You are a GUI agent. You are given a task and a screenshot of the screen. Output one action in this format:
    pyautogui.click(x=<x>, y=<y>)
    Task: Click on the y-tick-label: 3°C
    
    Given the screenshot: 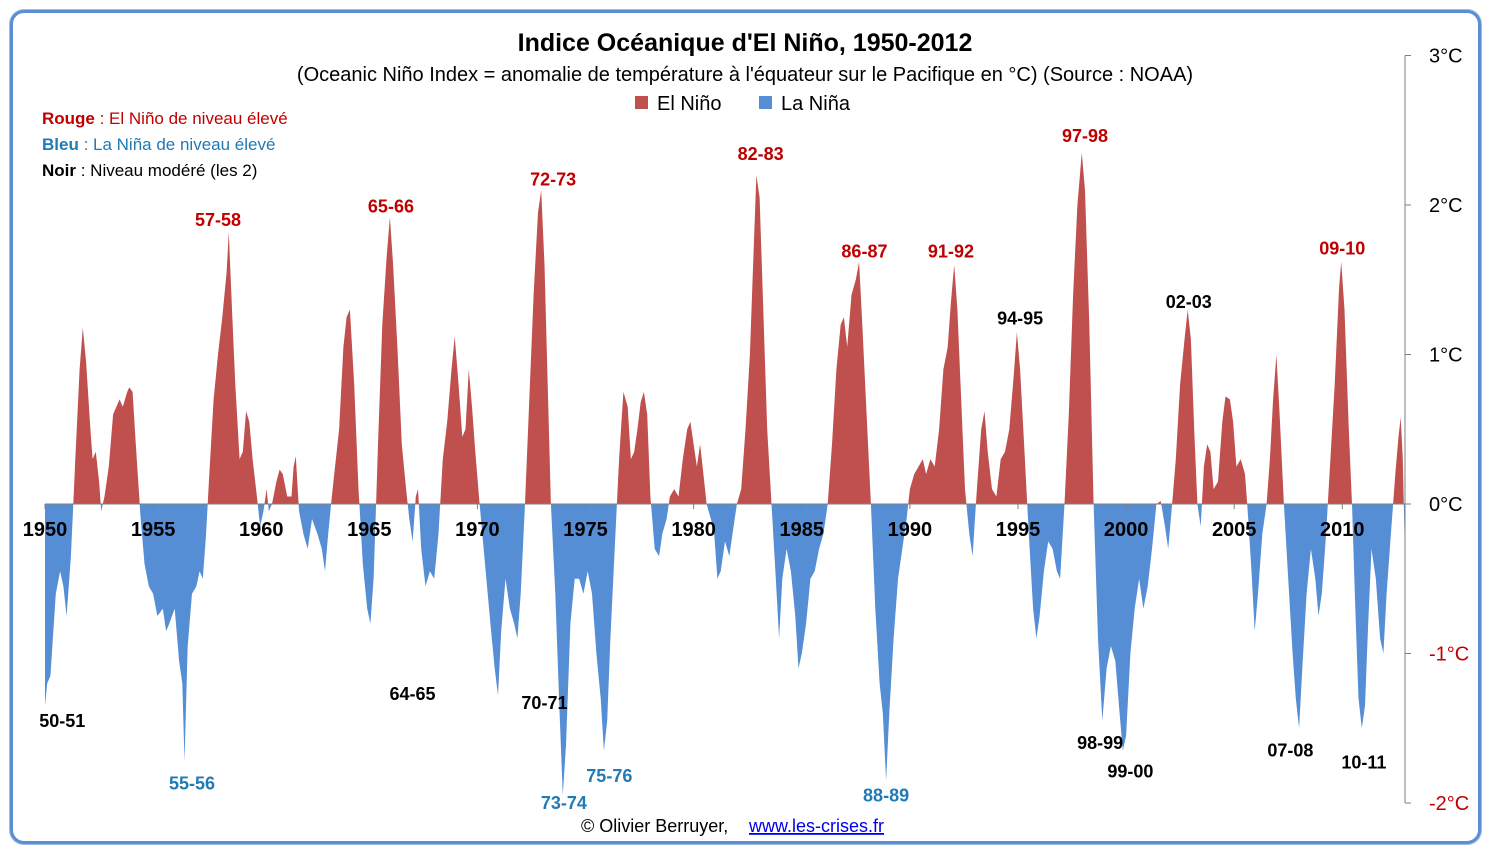 What is the action you would take?
    pyautogui.click(x=1446, y=57)
    